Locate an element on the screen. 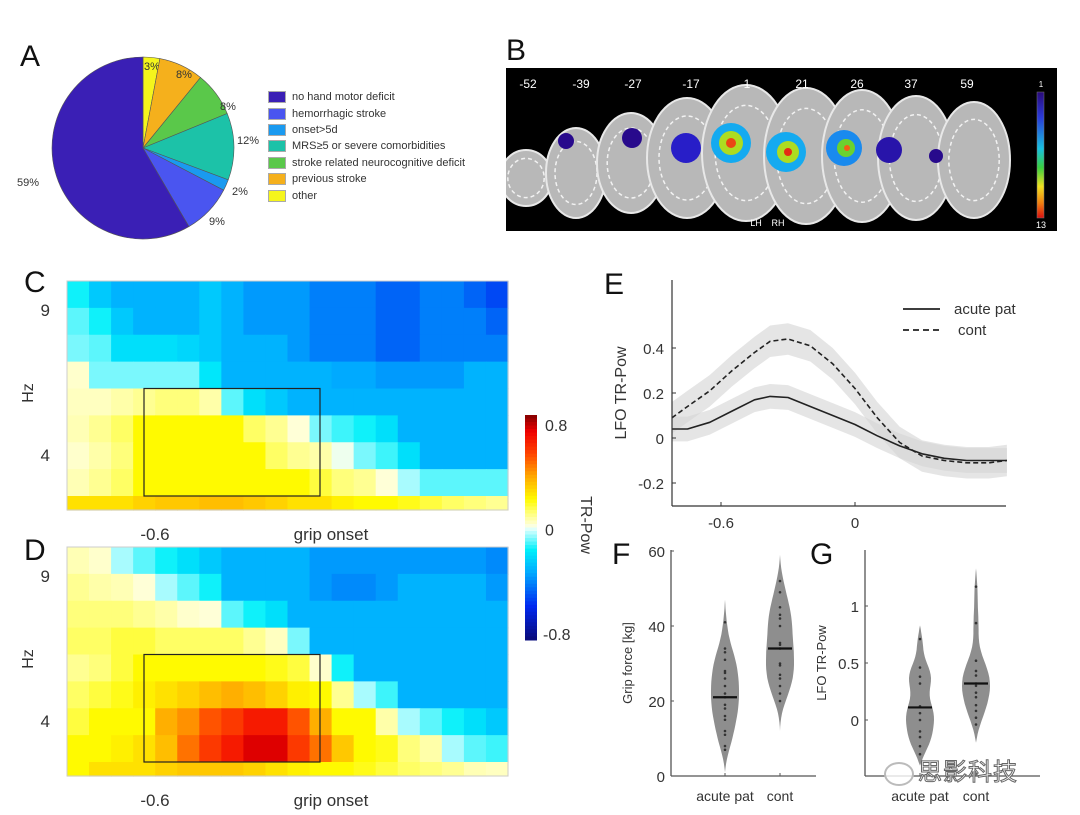  y-tick-label: 0.4 is located at coordinates (653, 349).